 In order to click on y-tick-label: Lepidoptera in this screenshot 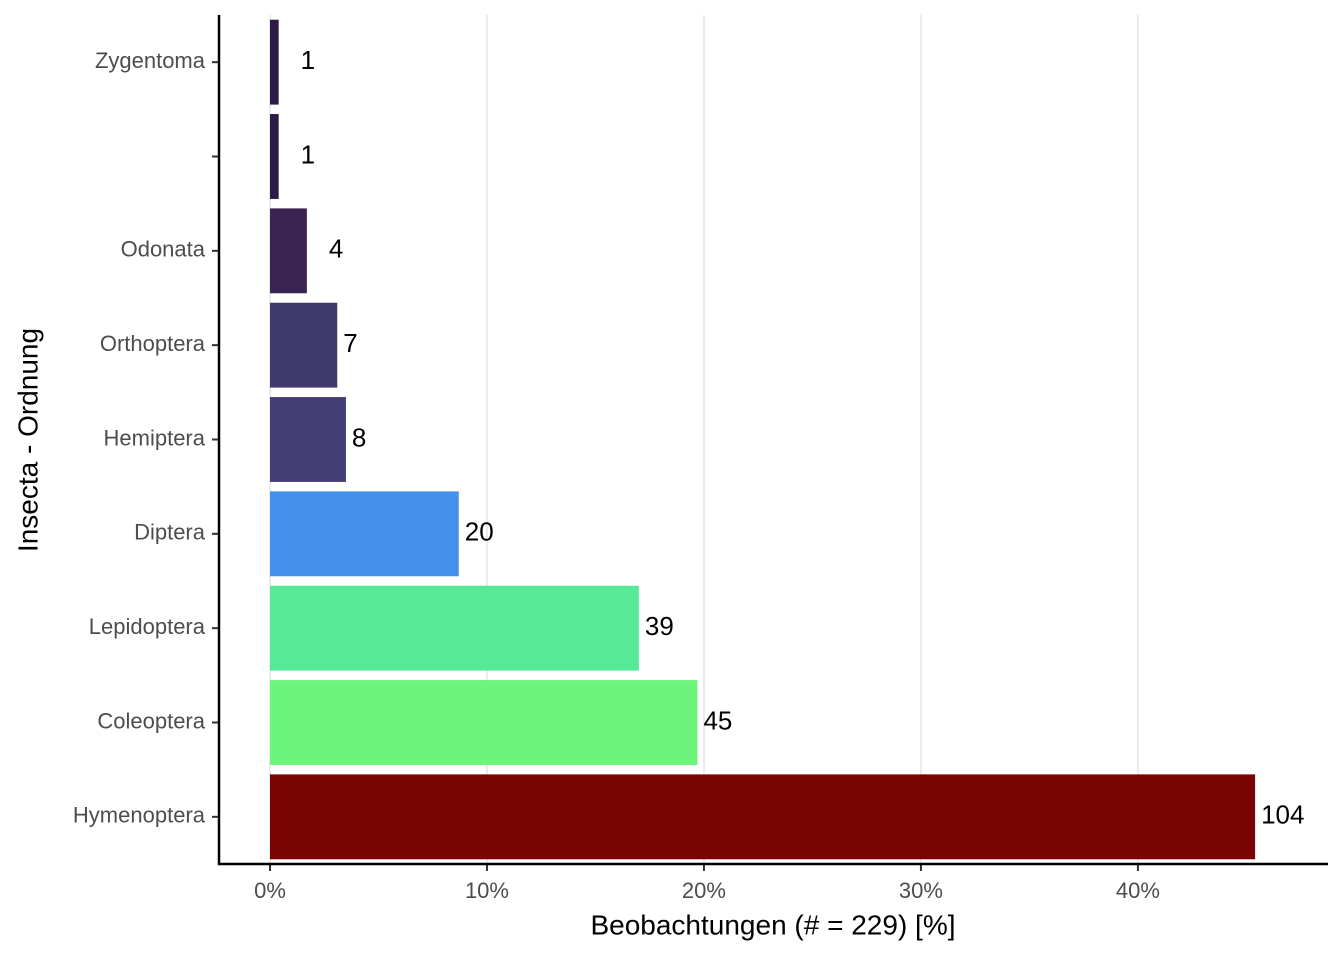, I will do `click(147, 626)`.